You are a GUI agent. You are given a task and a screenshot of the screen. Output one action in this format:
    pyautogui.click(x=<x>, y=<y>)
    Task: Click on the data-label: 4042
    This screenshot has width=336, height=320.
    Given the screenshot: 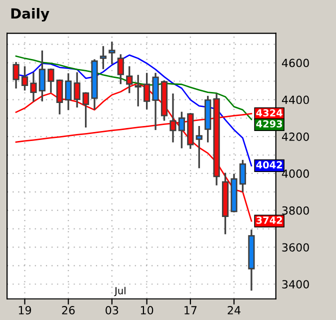 What is the action you would take?
    pyautogui.click(x=269, y=165)
    